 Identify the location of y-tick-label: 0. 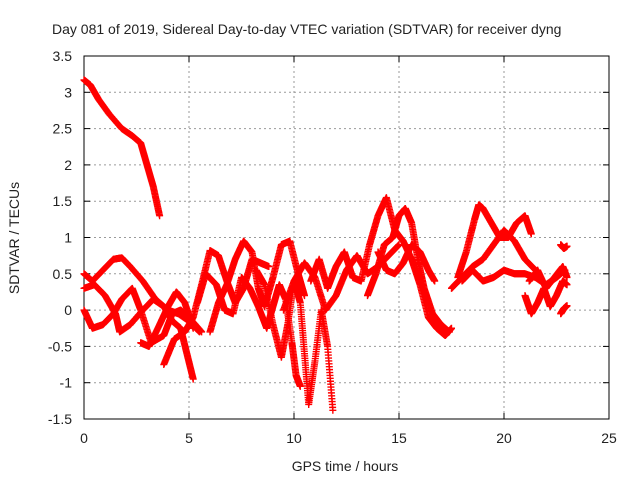
(68, 310).